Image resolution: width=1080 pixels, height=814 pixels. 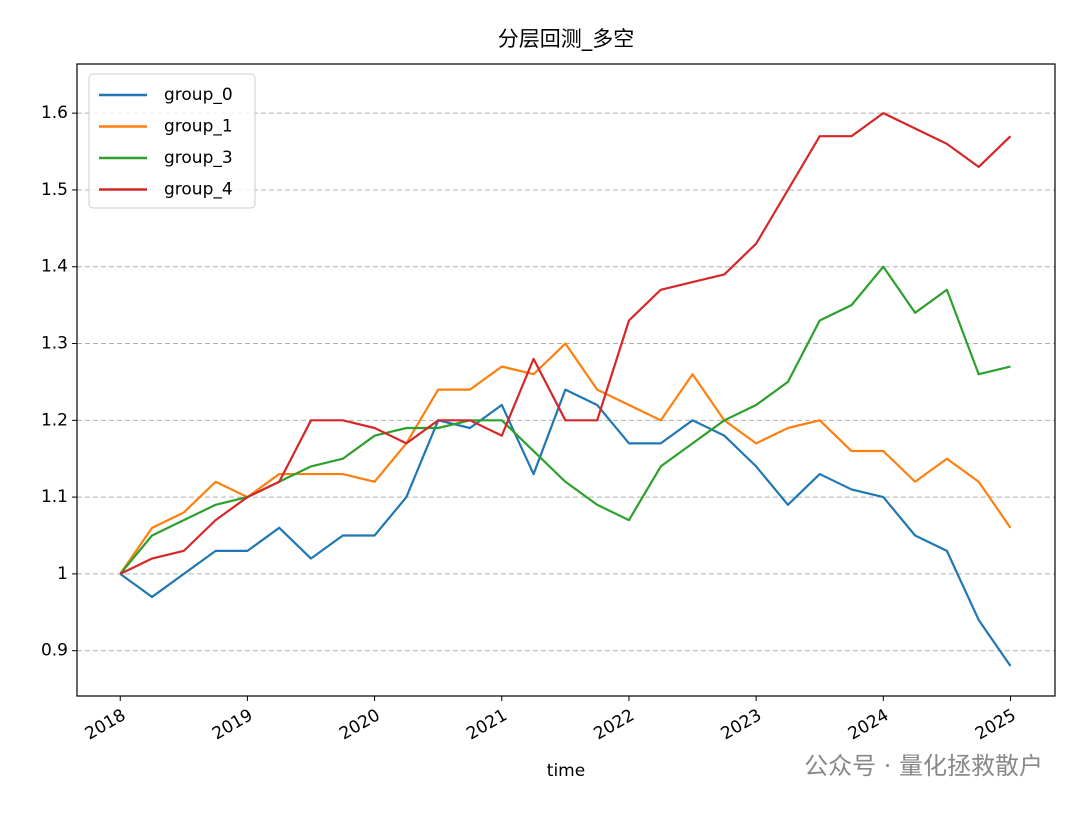 I want to click on x-tick-label: 2024, so click(x=868, y=724).